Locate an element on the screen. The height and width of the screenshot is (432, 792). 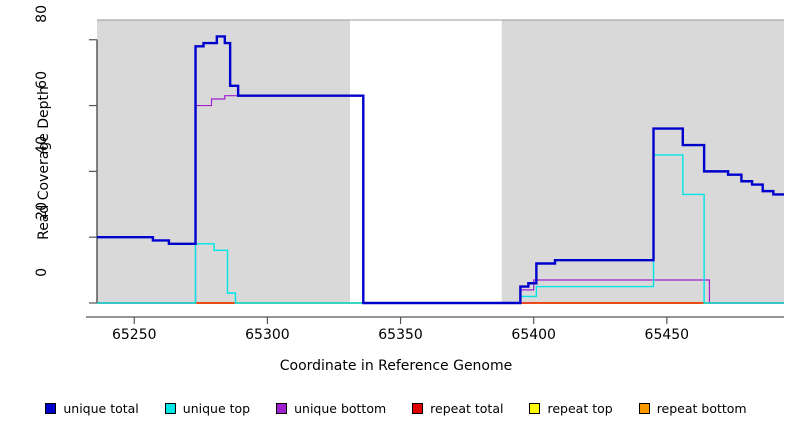
legend-label: unique bottom is located at coordinates (340, 408).